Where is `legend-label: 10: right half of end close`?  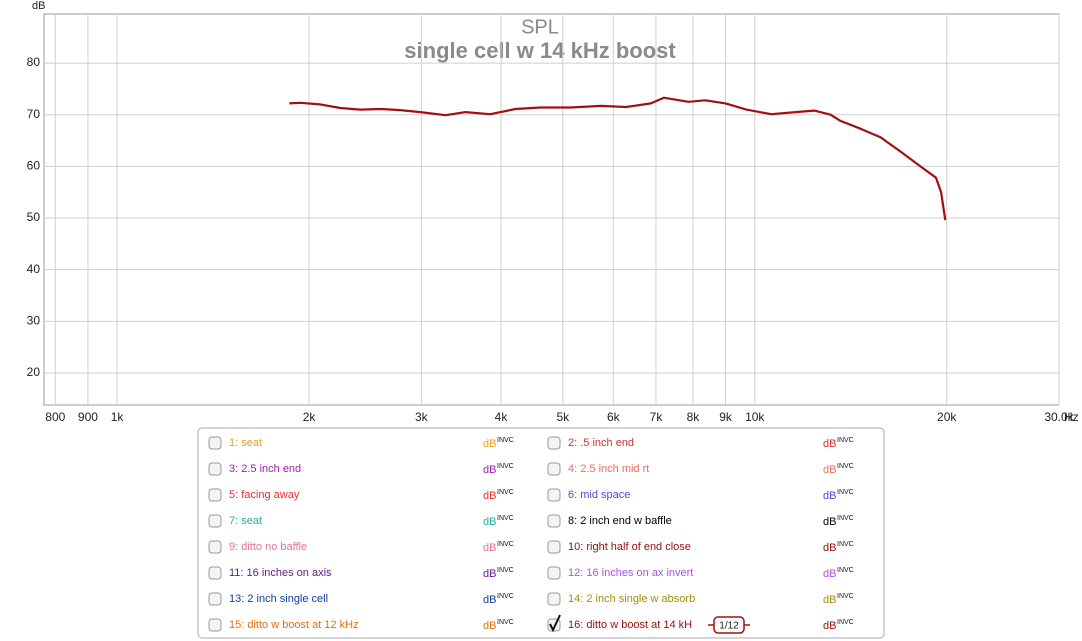 legend-label: 10: right half of end close is located at coordinates (629, 547).